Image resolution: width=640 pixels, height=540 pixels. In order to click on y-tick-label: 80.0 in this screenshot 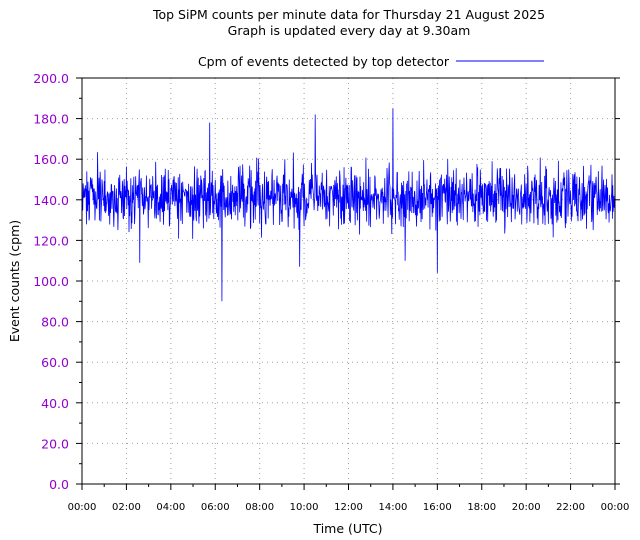, I will do `click(55, 322)`.